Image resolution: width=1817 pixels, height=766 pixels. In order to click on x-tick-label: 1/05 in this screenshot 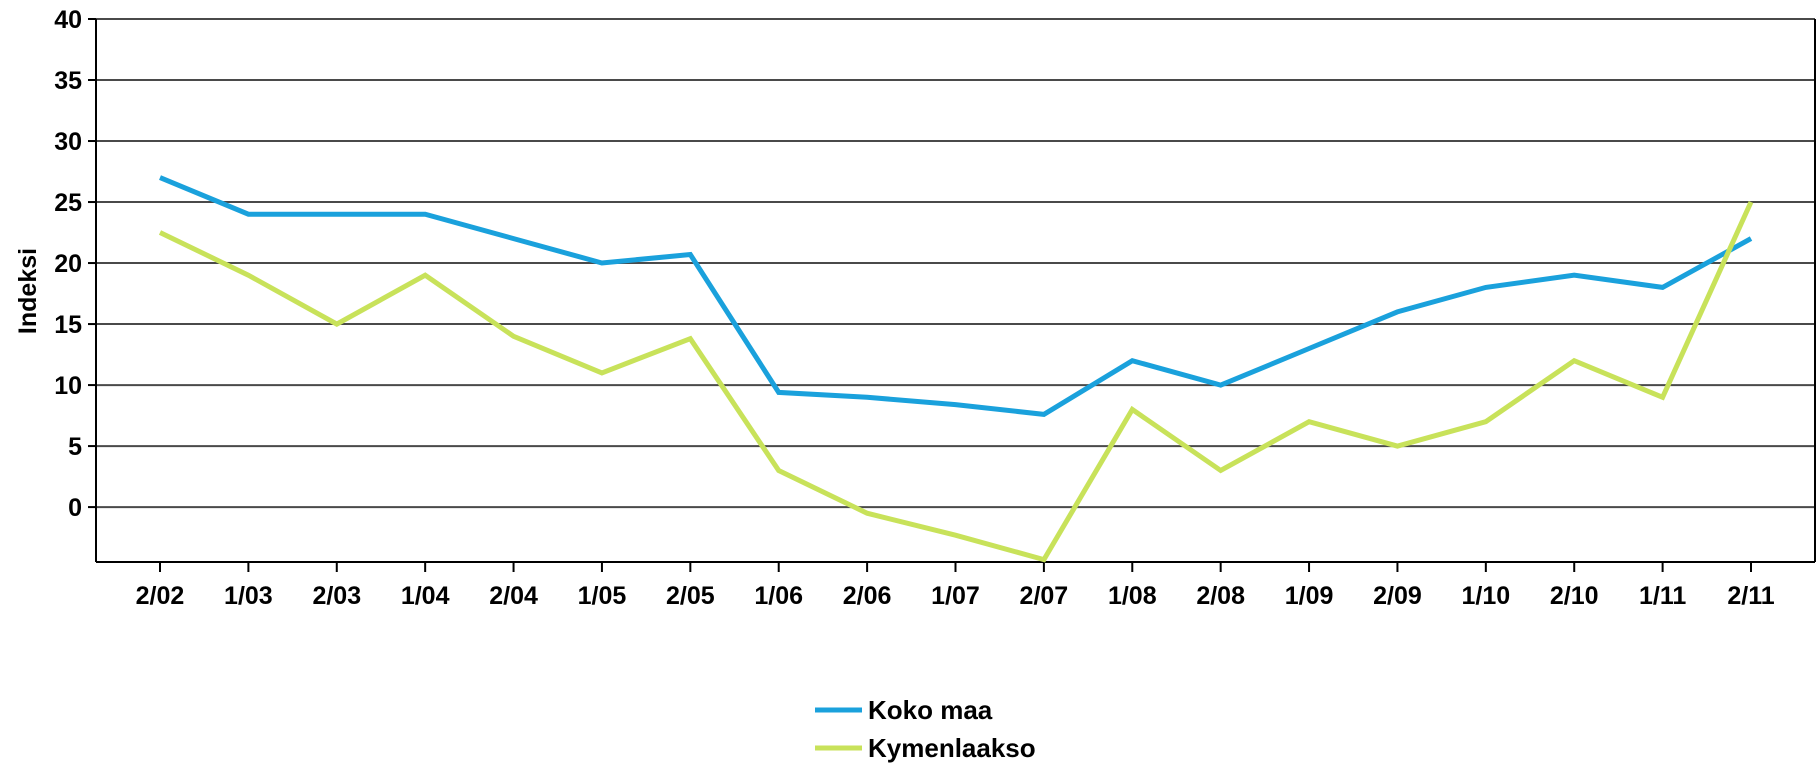, I will do `click(602, 596)`.